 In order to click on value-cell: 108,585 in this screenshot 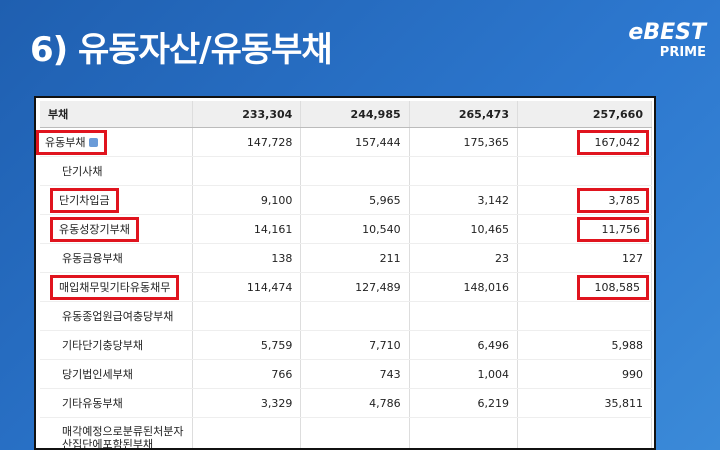, I will do `click(585, 287)`.